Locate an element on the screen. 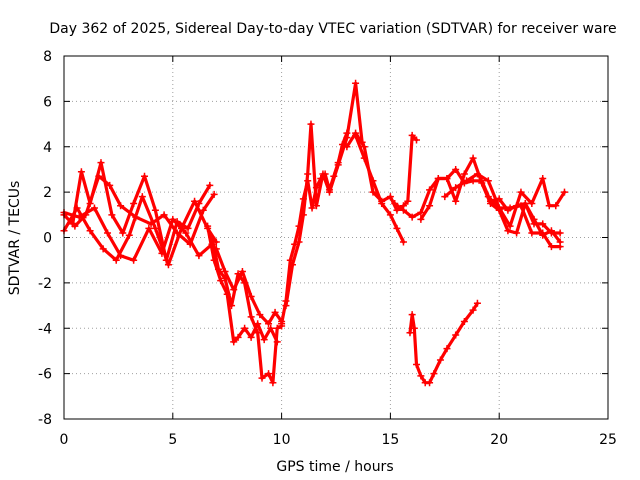 Image resolution: width=640 pixels, height=480 pixels. y-tick-label: 2 is located at coordinates (47, 193).